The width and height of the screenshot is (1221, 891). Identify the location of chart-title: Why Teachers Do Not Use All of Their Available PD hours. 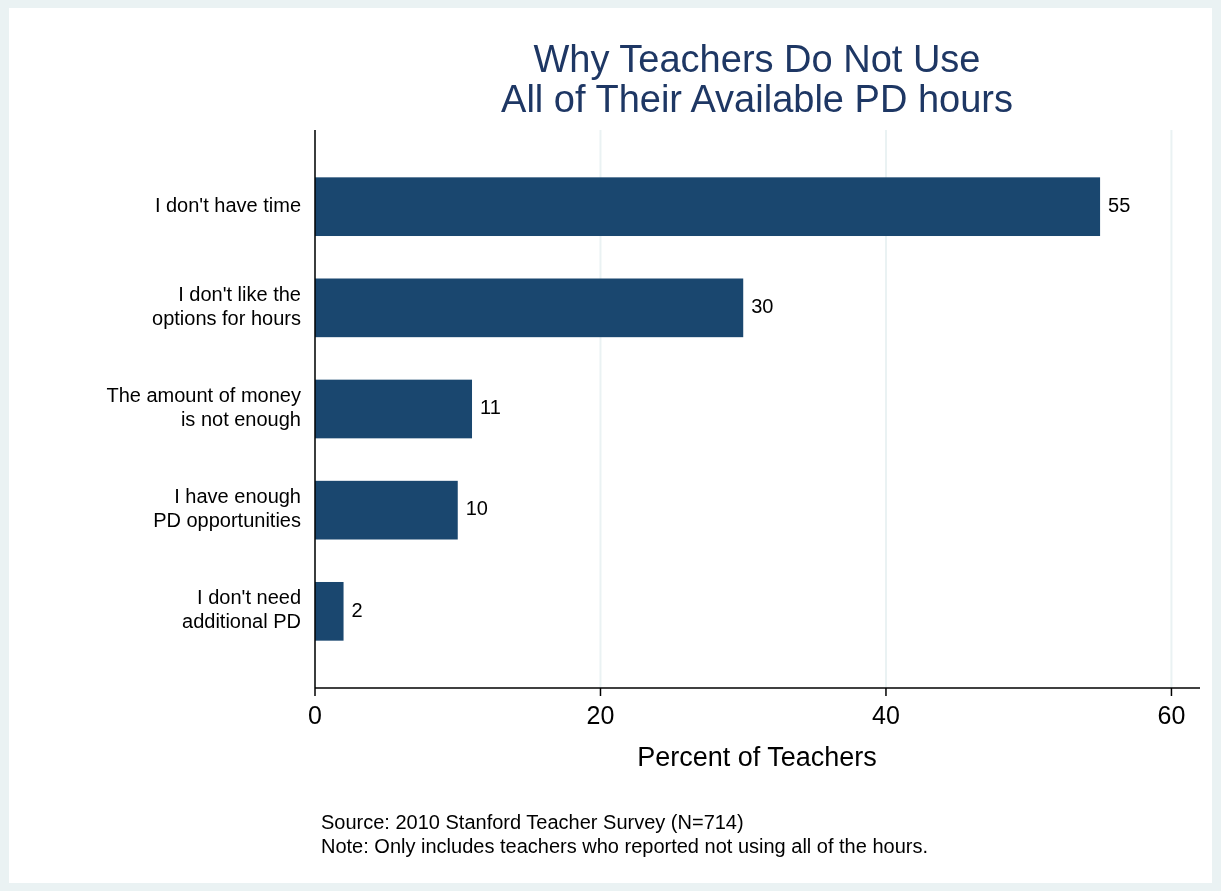
(757, 79).